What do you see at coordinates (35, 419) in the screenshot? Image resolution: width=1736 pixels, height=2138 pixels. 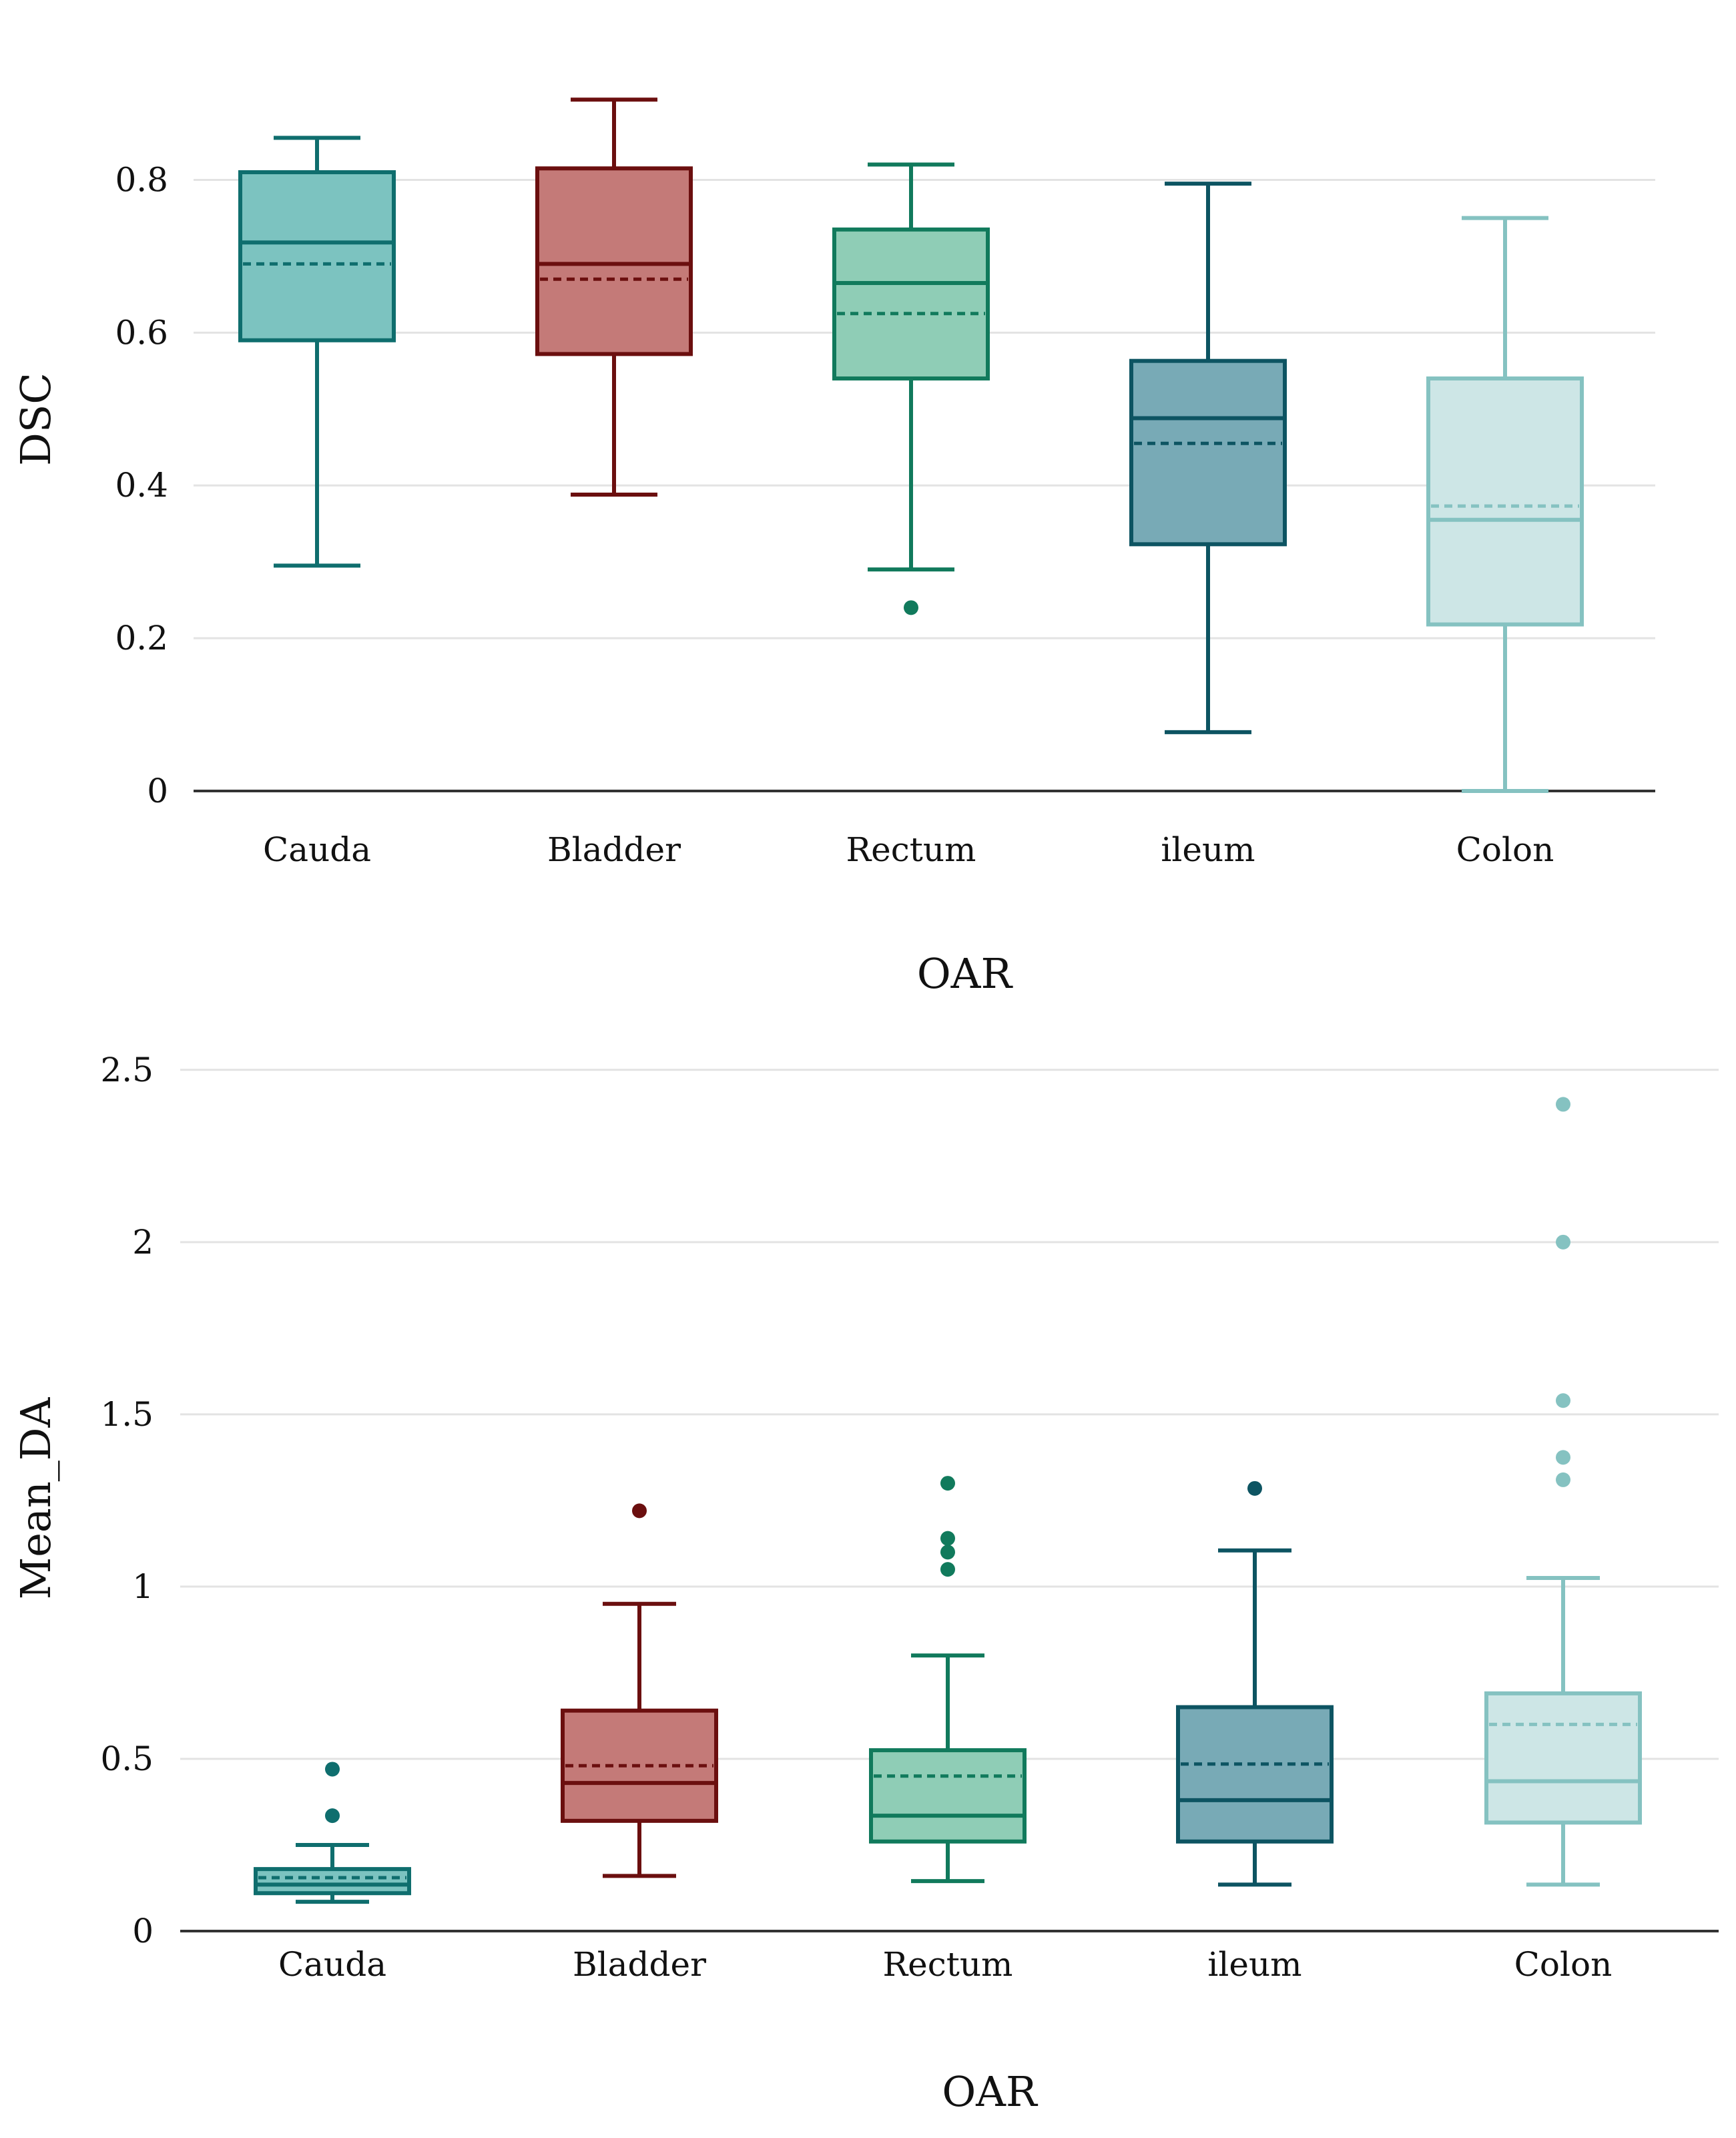 I see `y-axis-label: DSC` at bounding box center [35, 419].